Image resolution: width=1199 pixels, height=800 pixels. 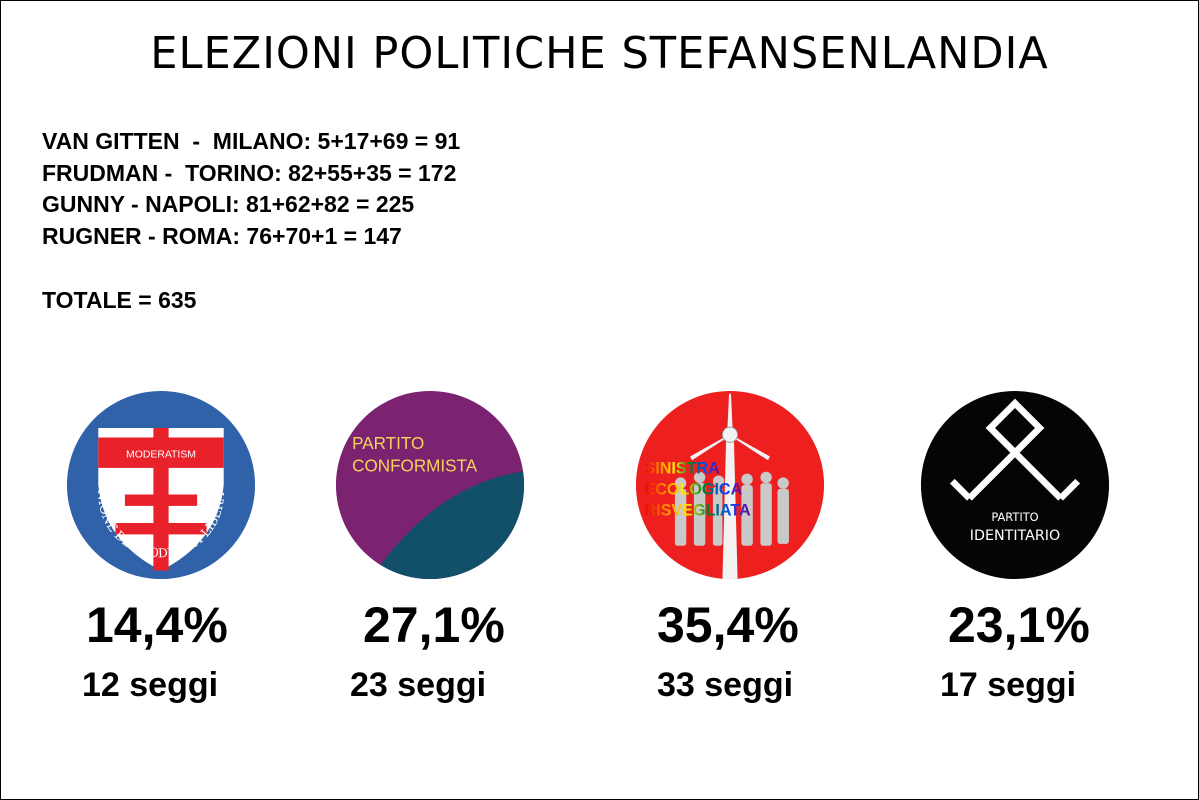 I want to click on percent-sinistra: 35,4%, so click(x=728, y=625).